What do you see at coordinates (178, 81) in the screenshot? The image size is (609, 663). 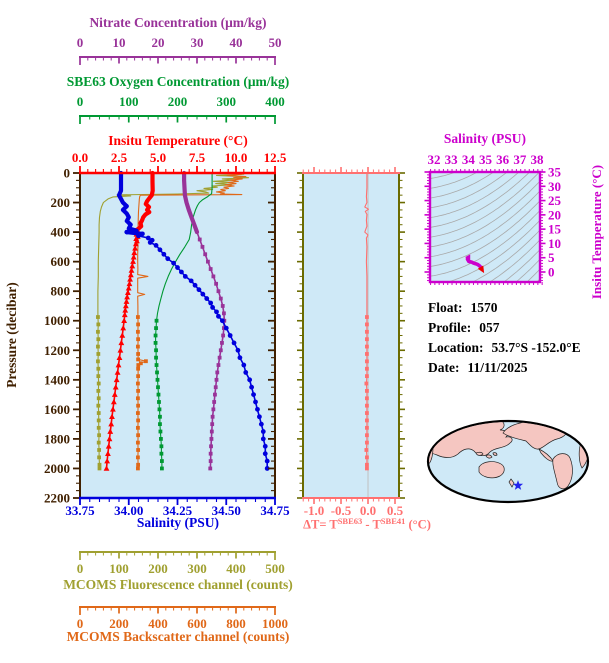 I see `oxygen-axis-title: SBE63 Oxygen Concentration (μm/kg)` at bounding box center [178, 81].